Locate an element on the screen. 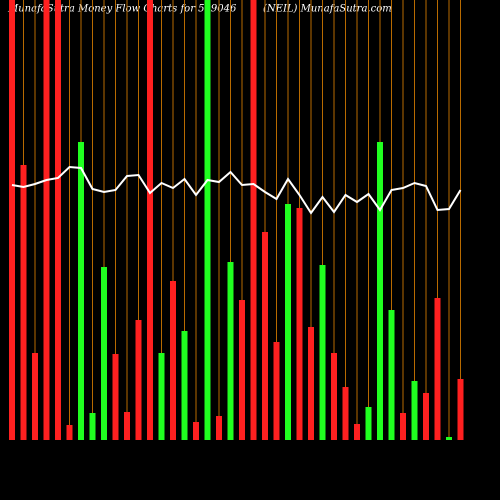 This screenshot has height=500, width=500. chart-title: MunafaSutra Money Flow Charts for 539046 is located at coordinates (122, 9).